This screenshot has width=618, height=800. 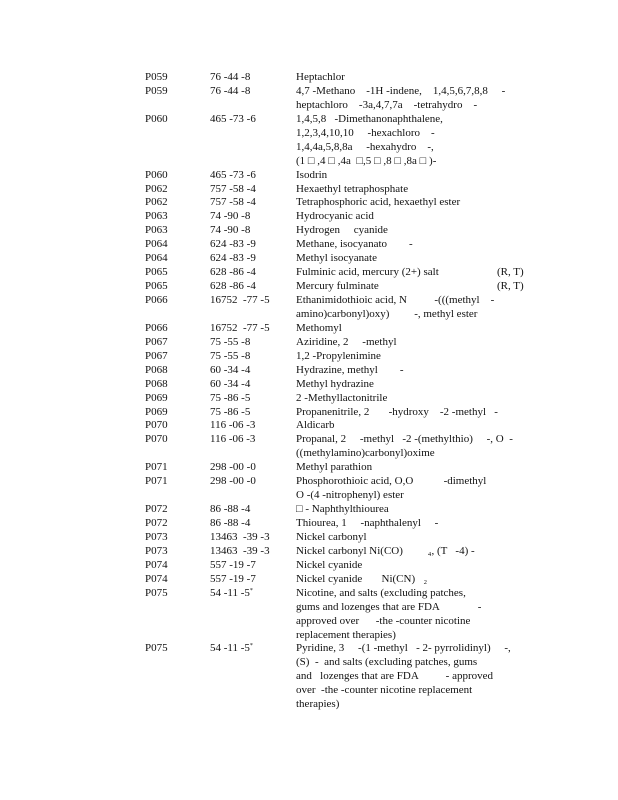 What do you see at coordinates (387, 662) in the screenshot?
I see `substance-name: (S) - and salts (excluding patches, gums` at bounding box center [387, 662].